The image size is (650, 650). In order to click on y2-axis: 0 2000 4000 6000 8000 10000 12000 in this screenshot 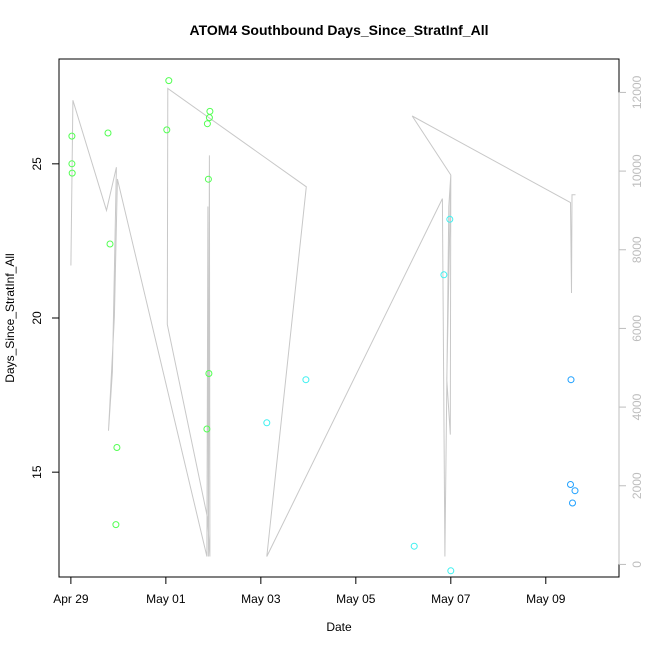, I will do `click(631, 321)`.